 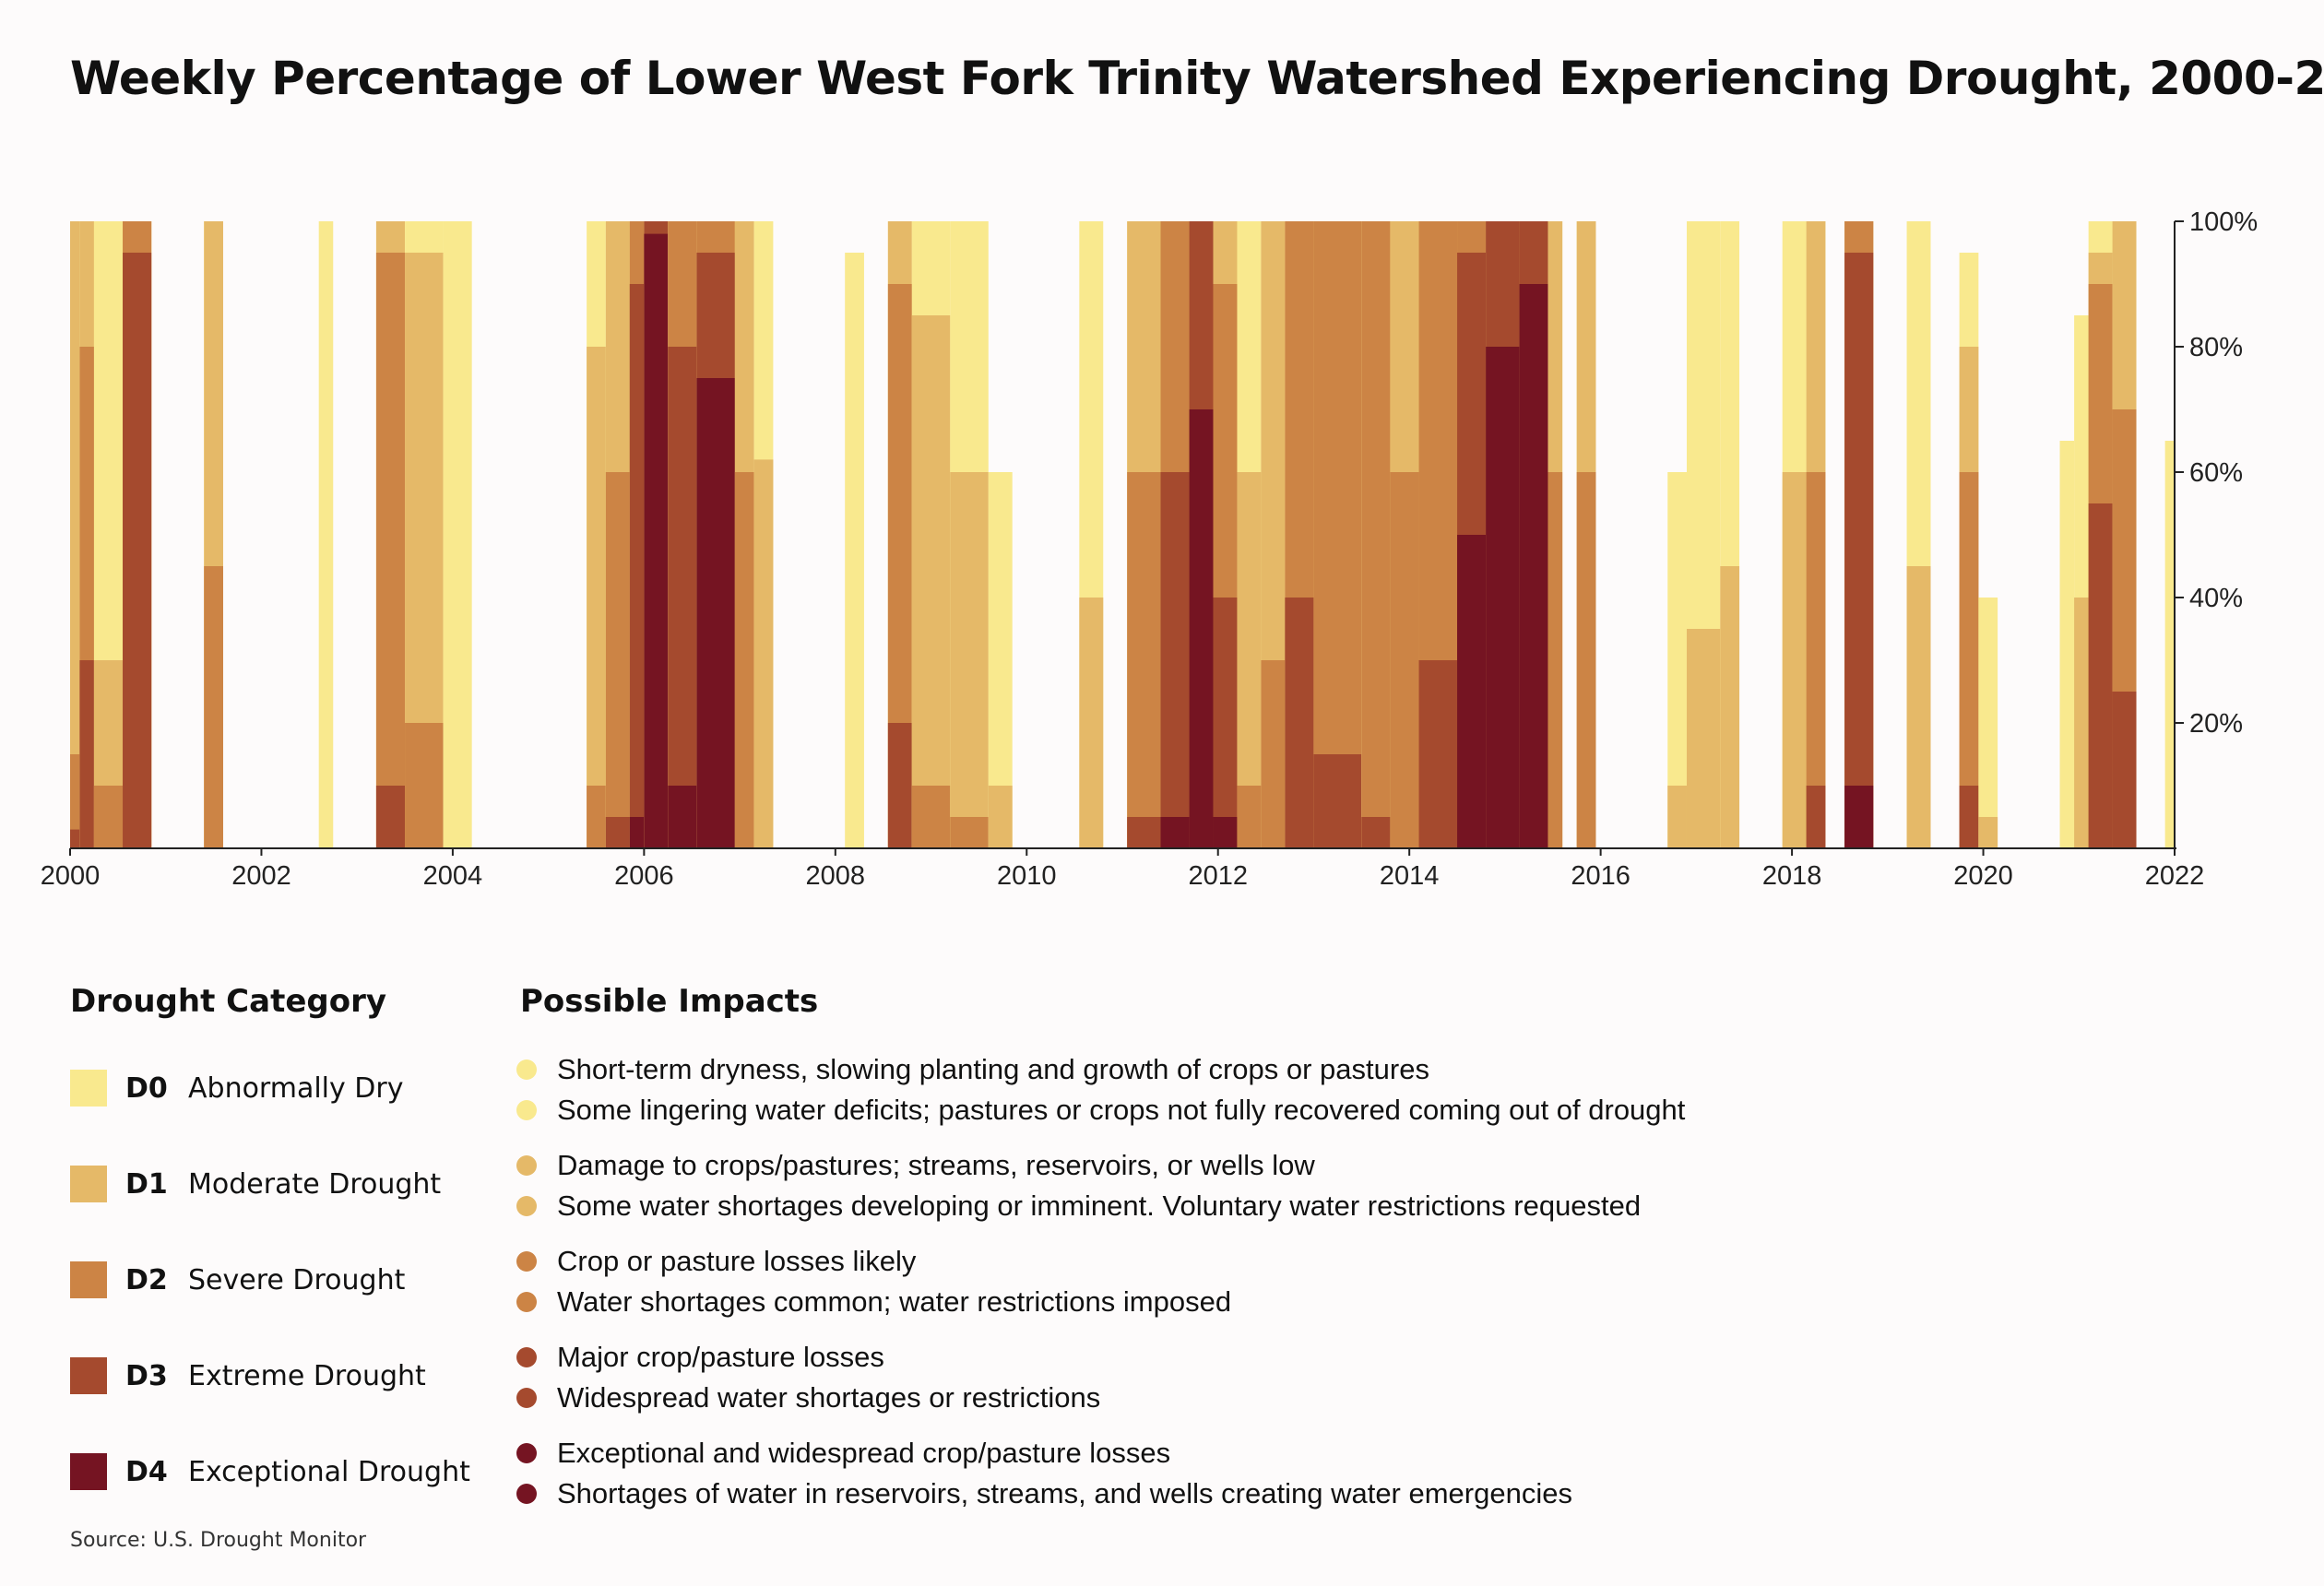 I want to click on x-tick-label: 2000, so click(x=71, y=876).